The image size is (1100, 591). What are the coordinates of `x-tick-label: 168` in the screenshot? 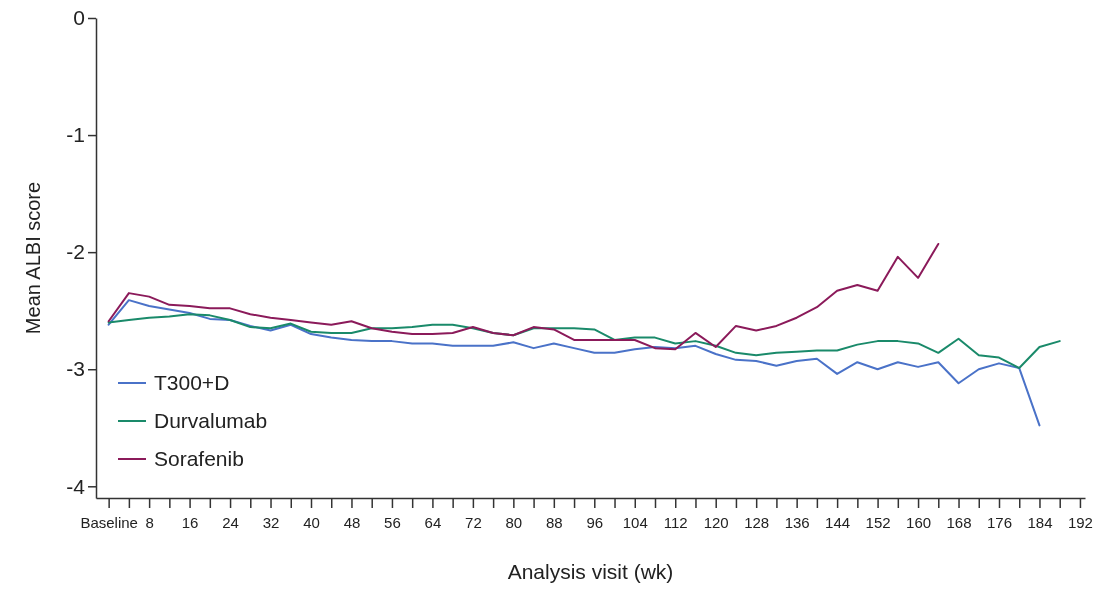 It's located at (959, 522).